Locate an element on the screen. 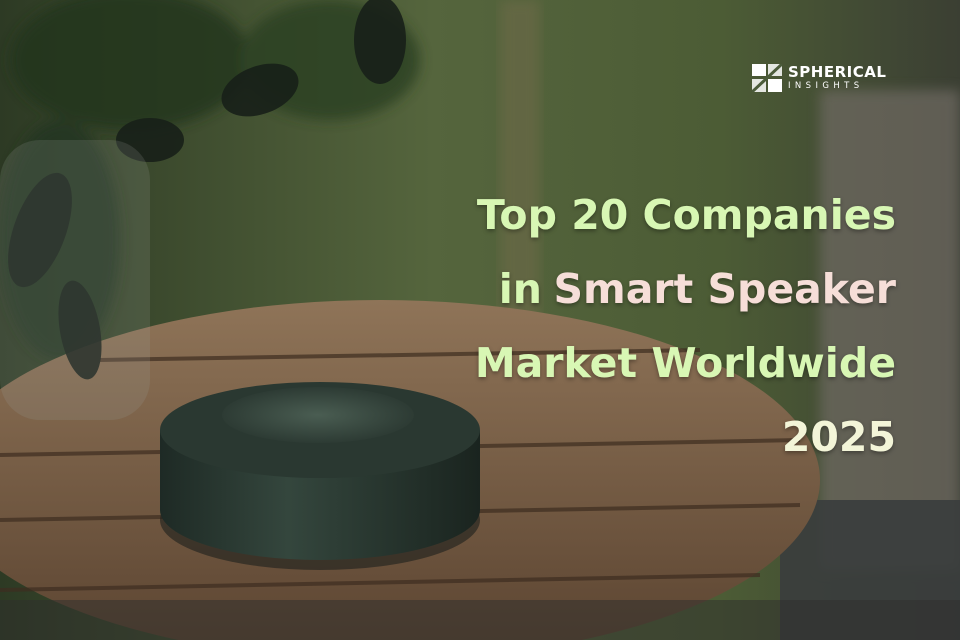 The image size is (960, 640). headline-line: in Smart Speaker is located at coordinates (685, 289).